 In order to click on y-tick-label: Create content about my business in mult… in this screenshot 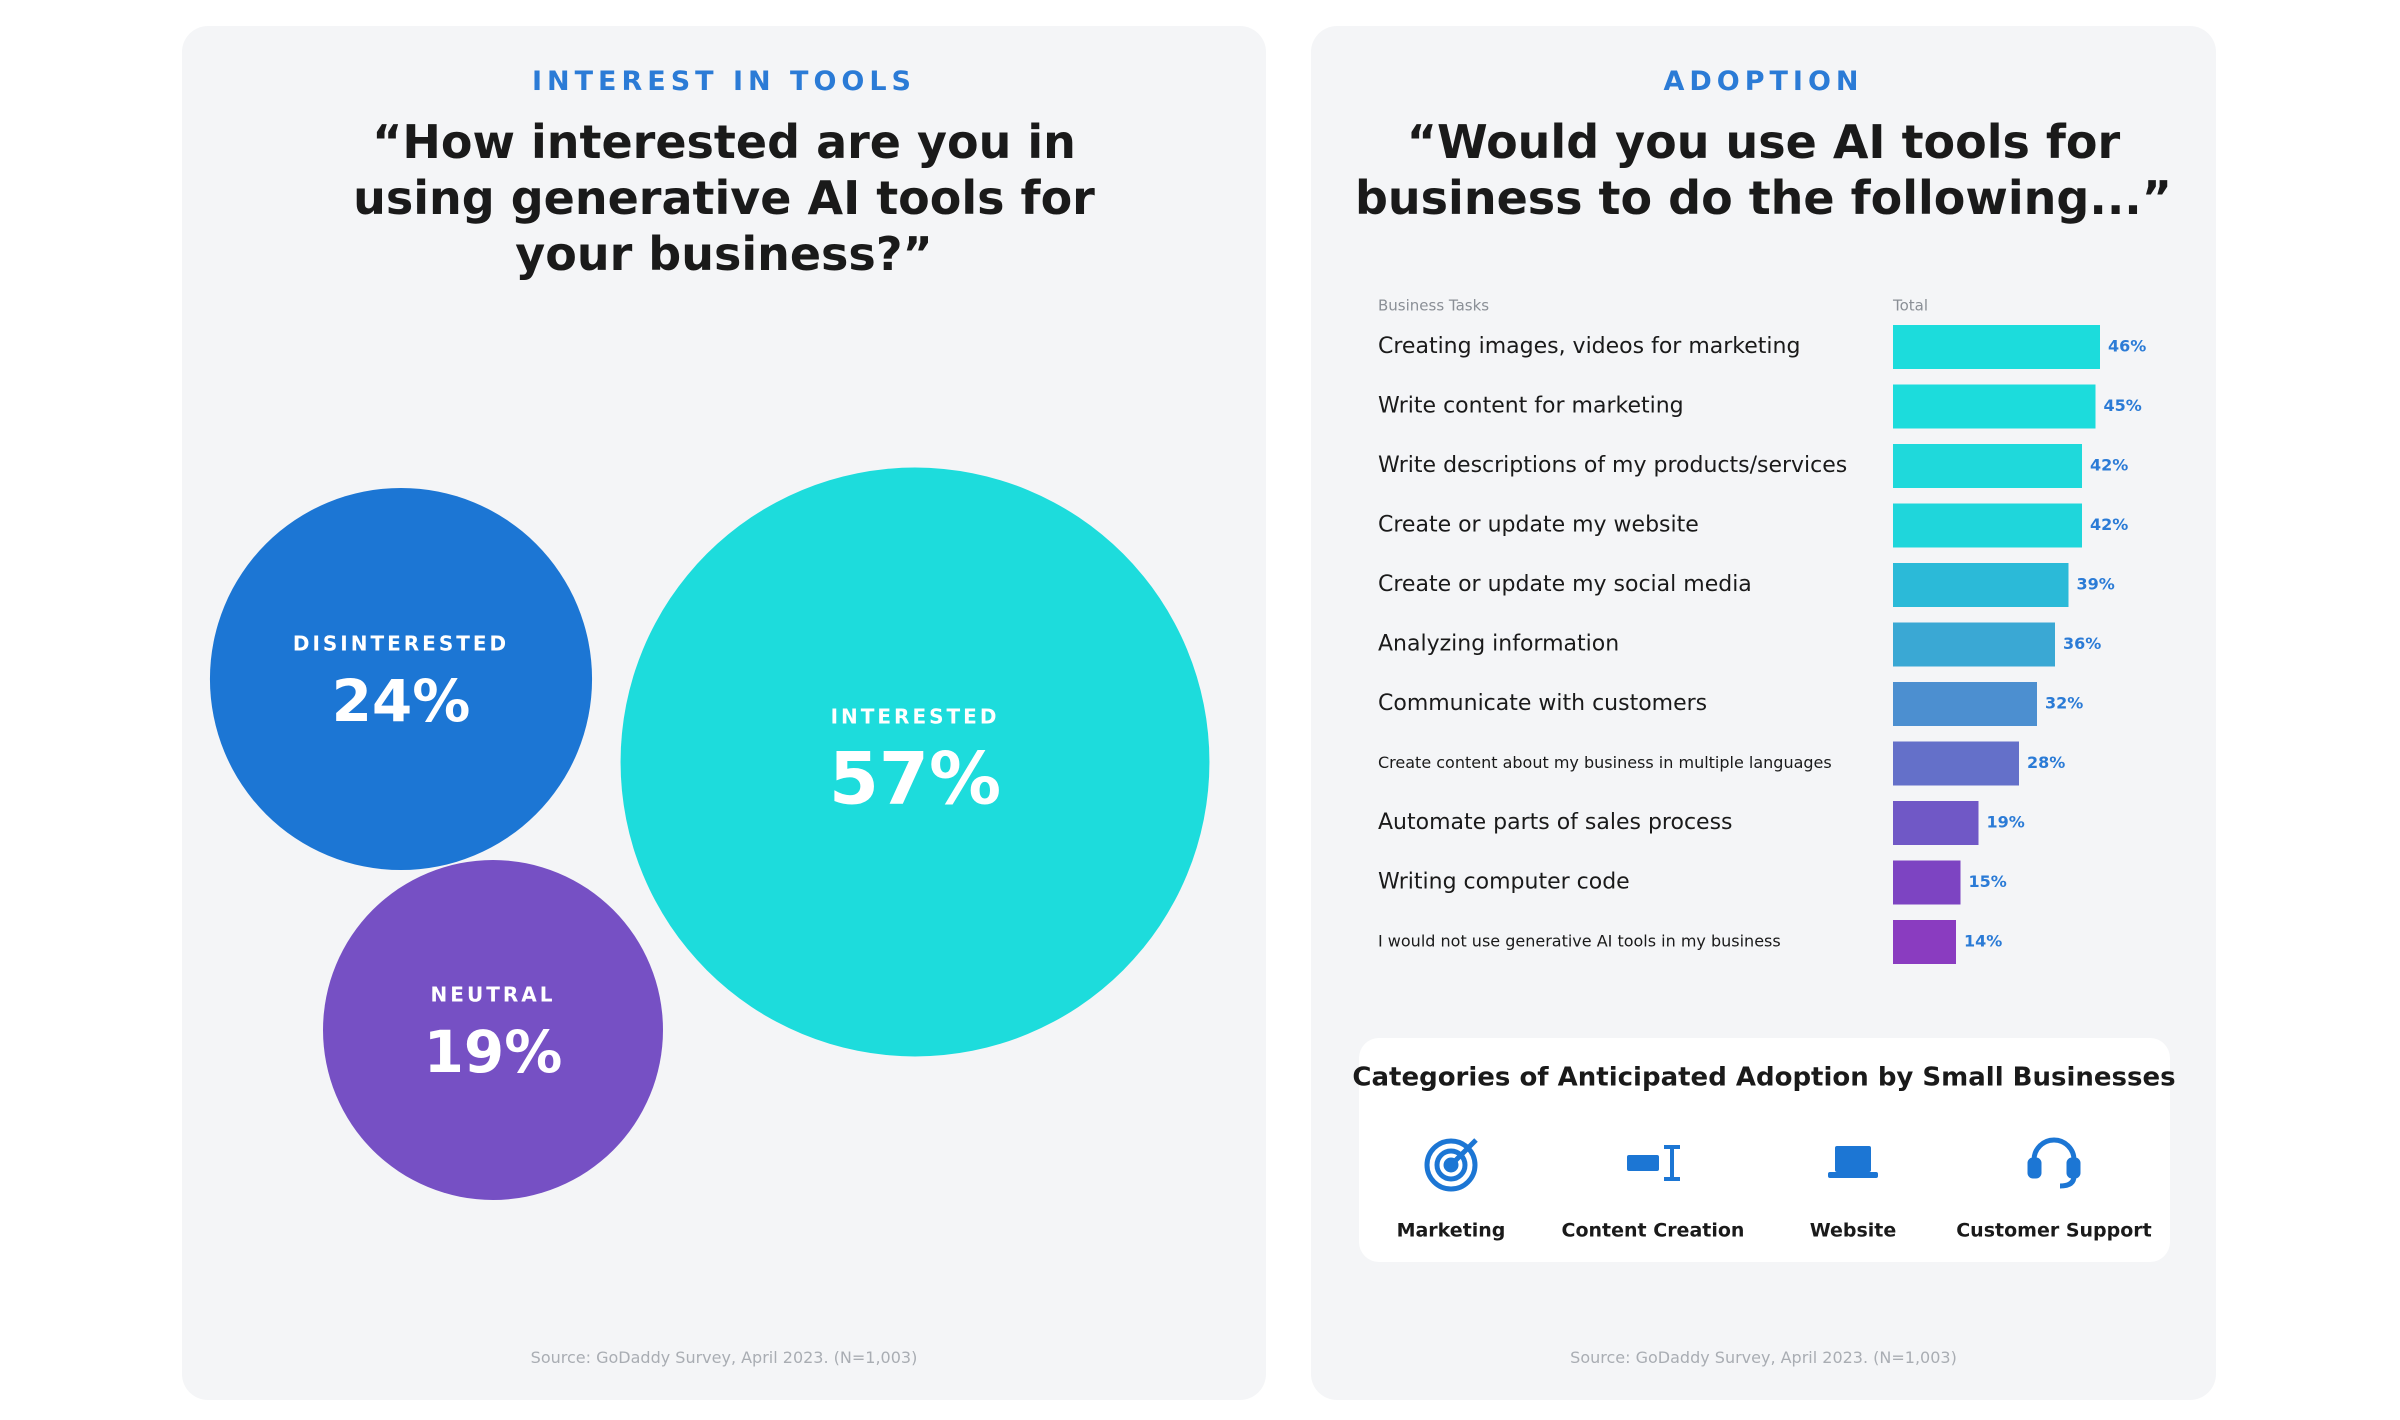, I will do `click(1605, 762)`.